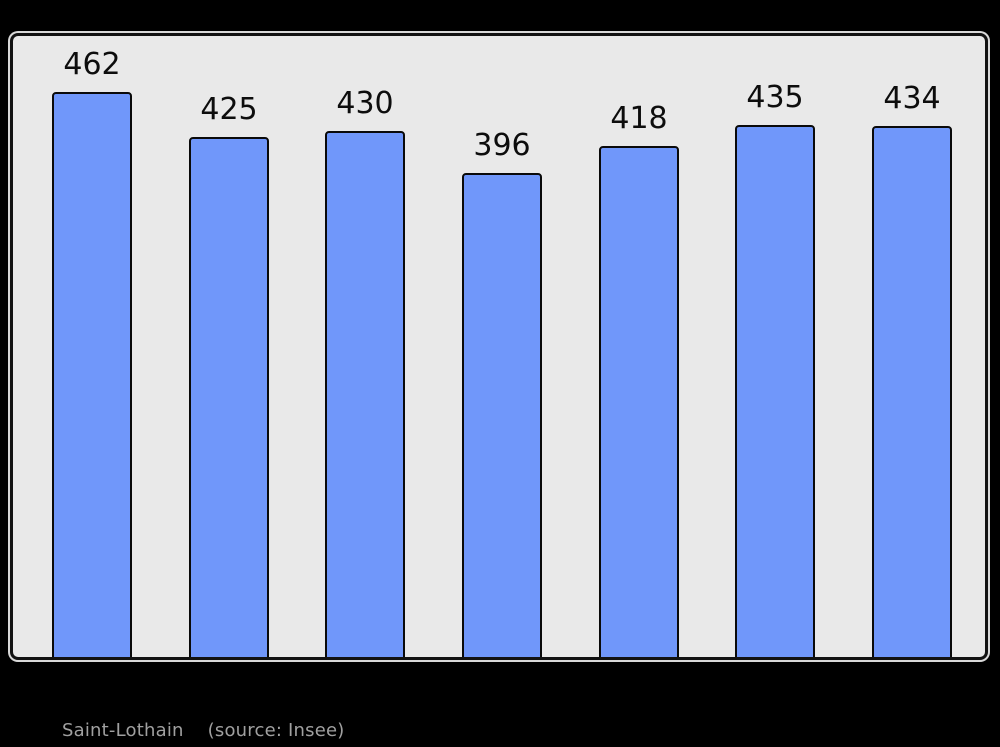 This screenshot has height=747, width=1000. Describe the element at coordinates (365, 103) in the screenshot. I see `bar-value-label: 430` at that location.